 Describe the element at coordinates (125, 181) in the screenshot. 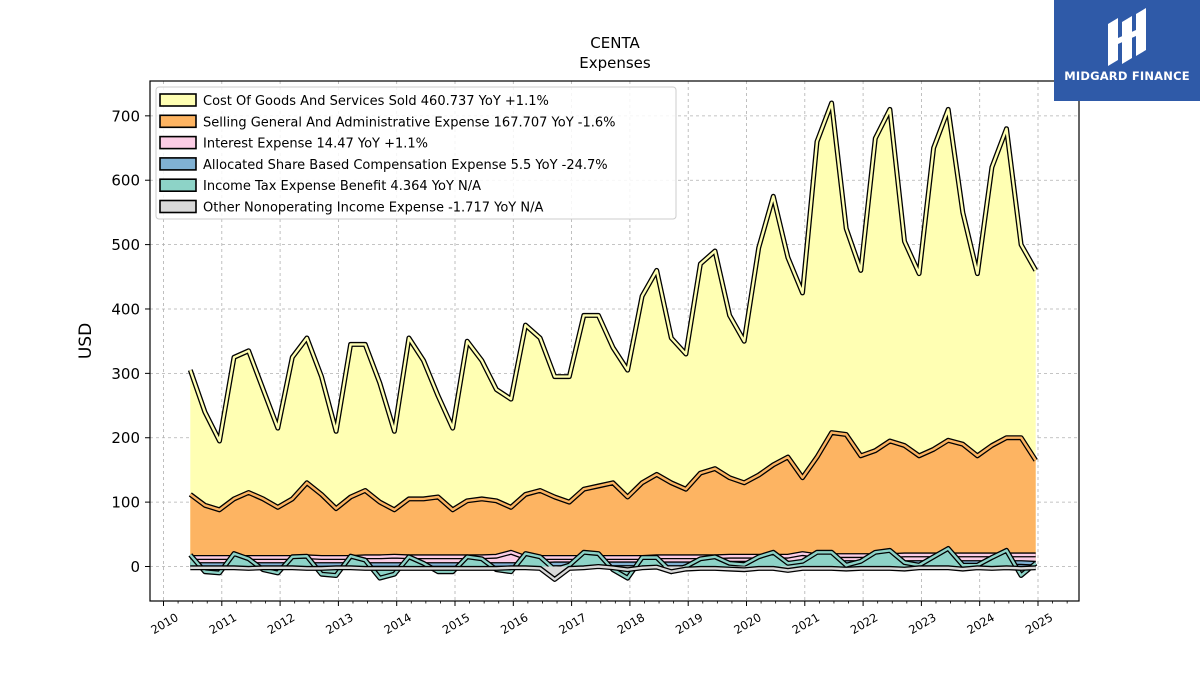

I see `y-tick-label: 600` at that location.